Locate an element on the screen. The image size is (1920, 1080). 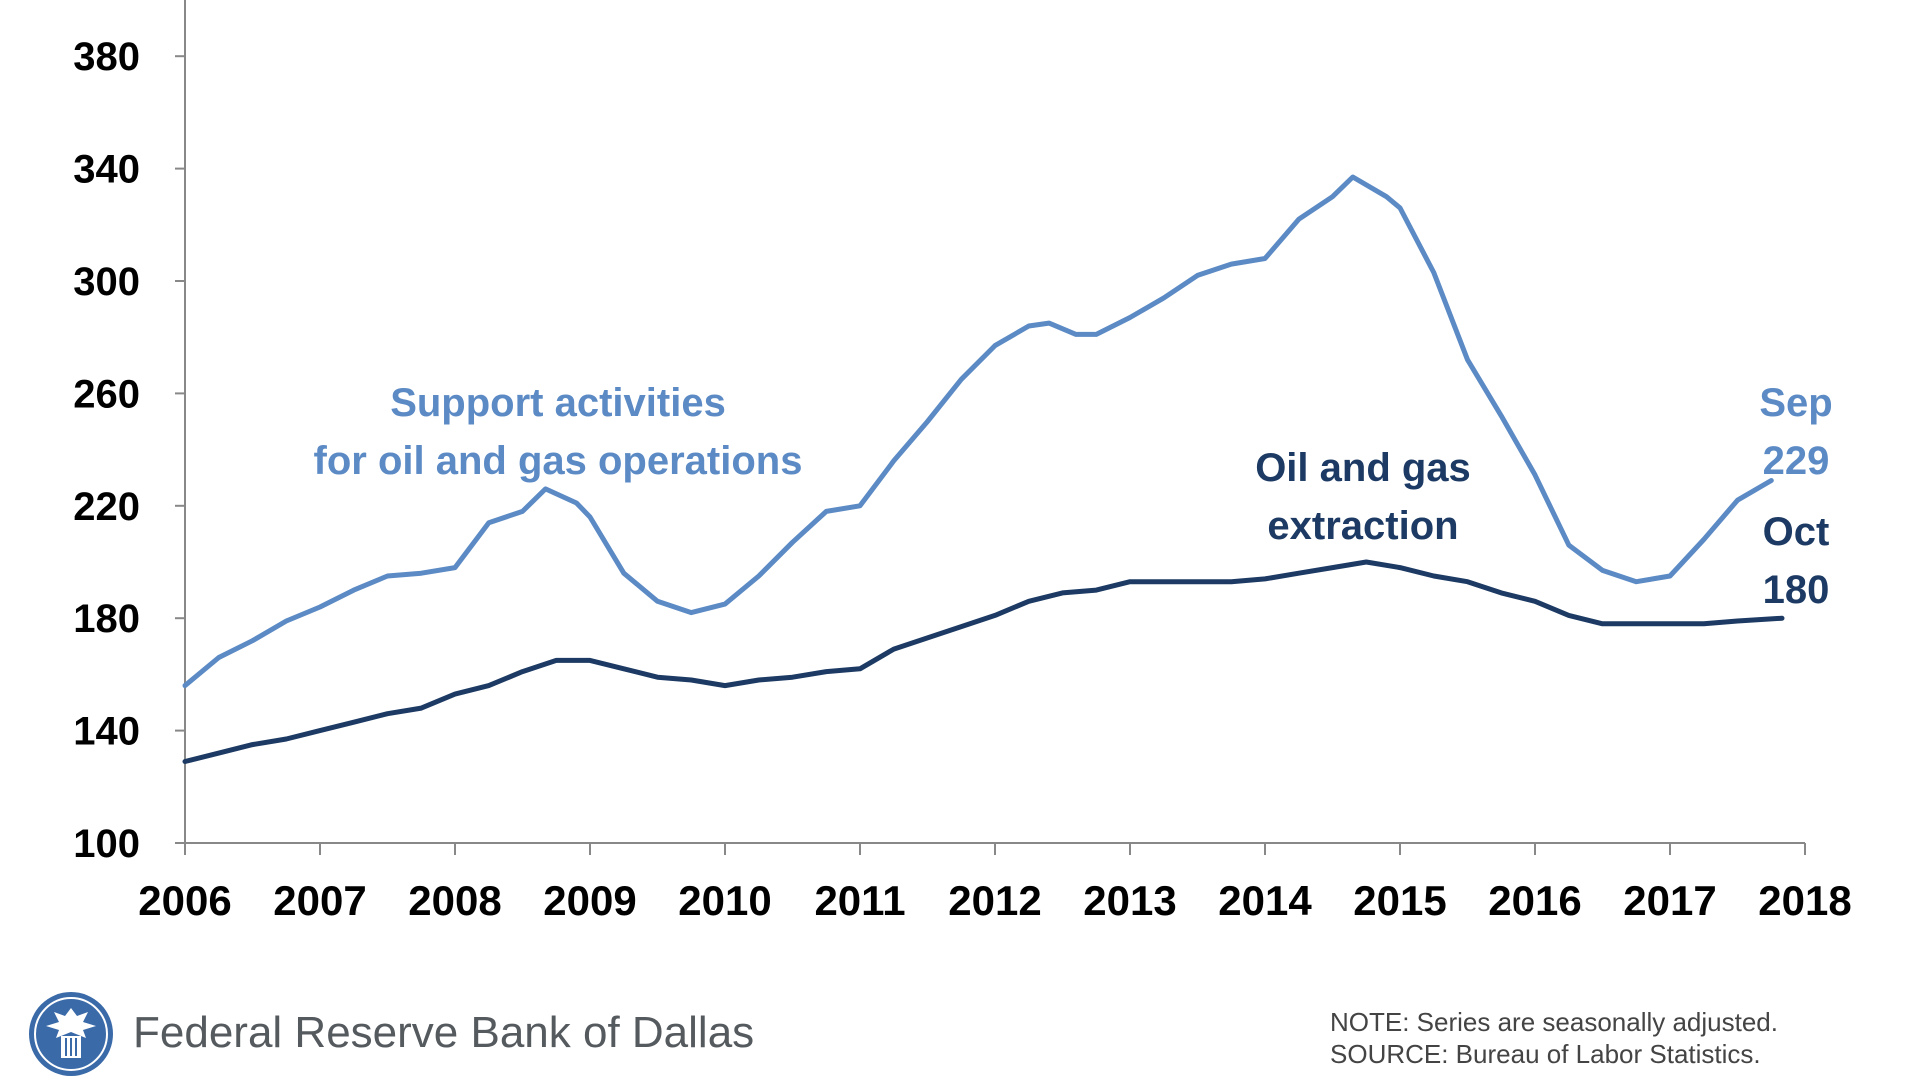
x-tick-label: 2017 is located at coordinates (1669, 900).